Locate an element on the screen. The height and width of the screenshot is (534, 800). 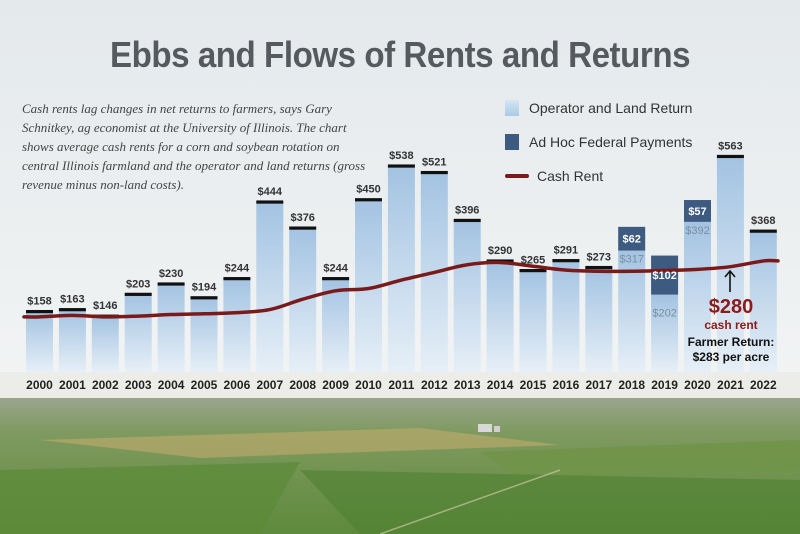
value-label: $158 is located at coordinates (39, 301).